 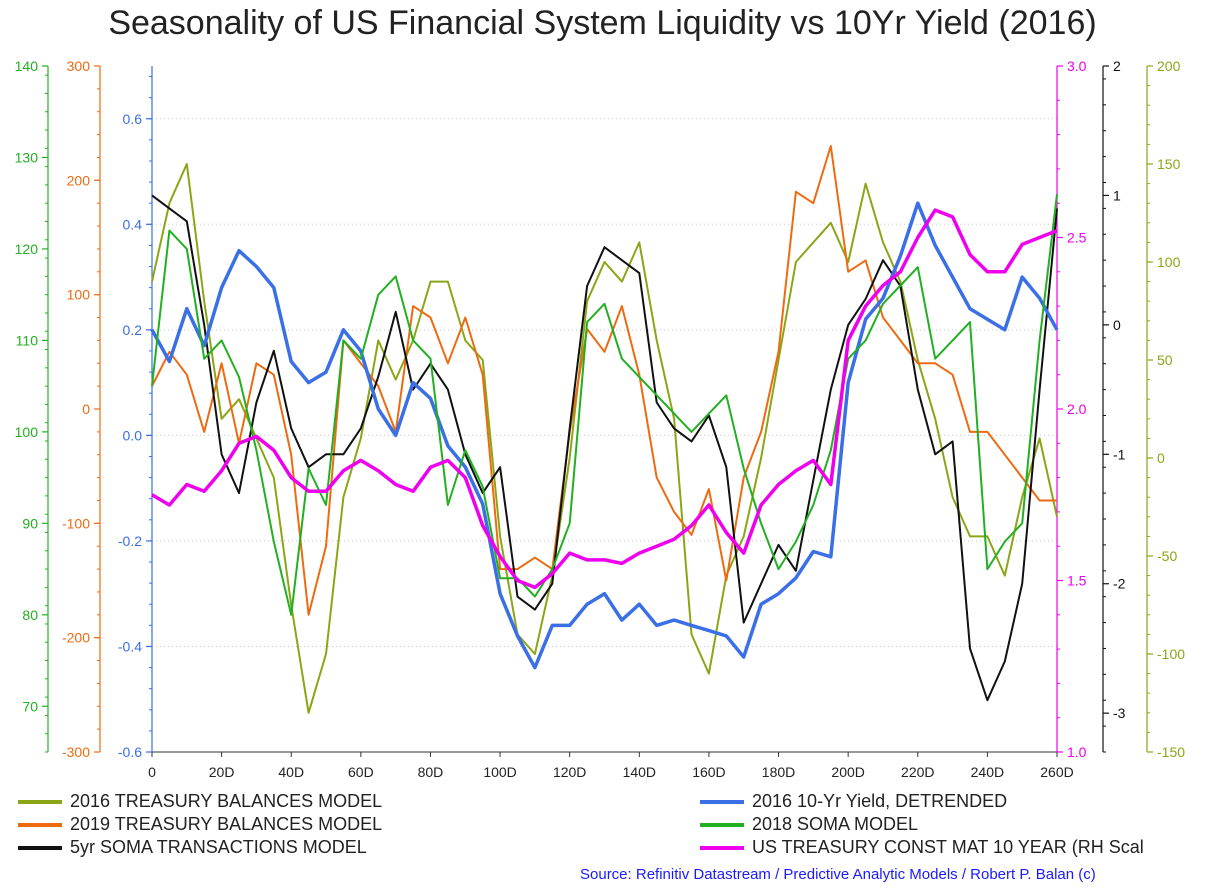 I want to click on x-tick-label-11: 220D, so click(x=917, y=772).